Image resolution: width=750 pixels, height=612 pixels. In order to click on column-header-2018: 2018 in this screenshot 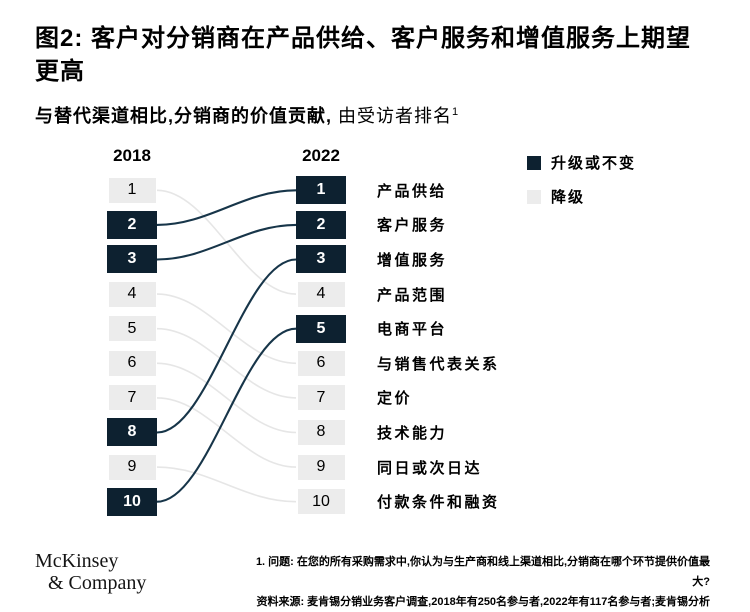, I will do `click(132, 155)`.